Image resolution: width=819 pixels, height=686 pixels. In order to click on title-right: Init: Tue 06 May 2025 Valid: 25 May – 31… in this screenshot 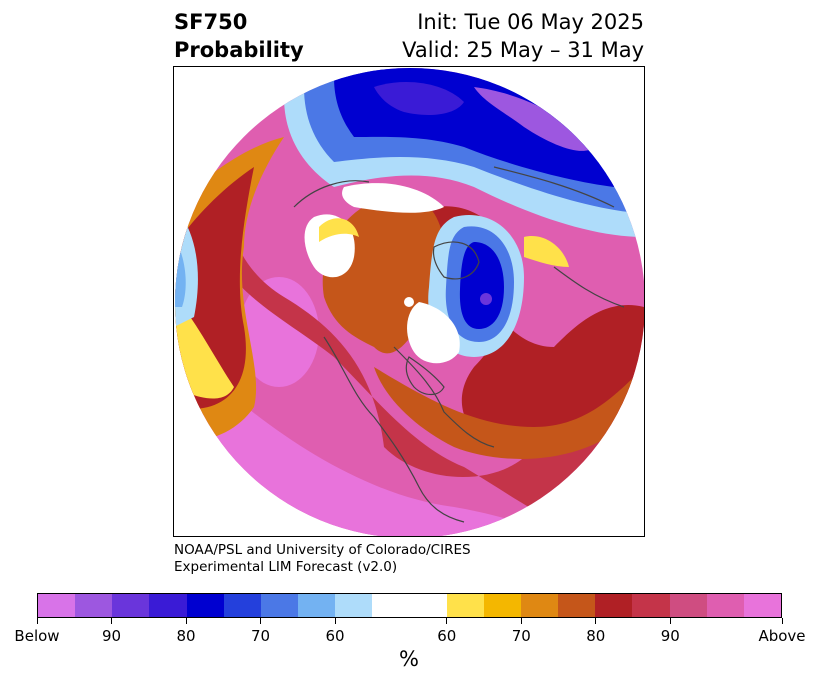, I will do `click(523, 36)`.